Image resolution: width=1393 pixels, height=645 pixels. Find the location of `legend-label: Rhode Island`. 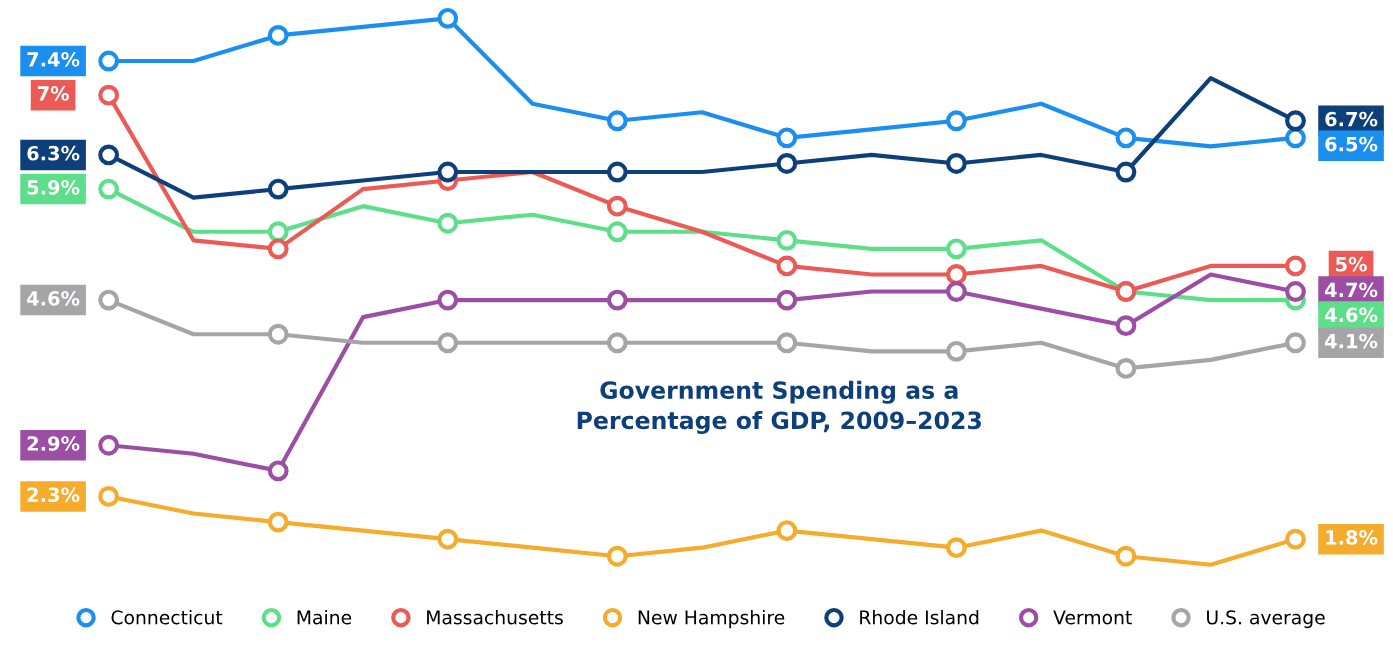

legend-label: Rhode Island is located at coordinates (919, 617).